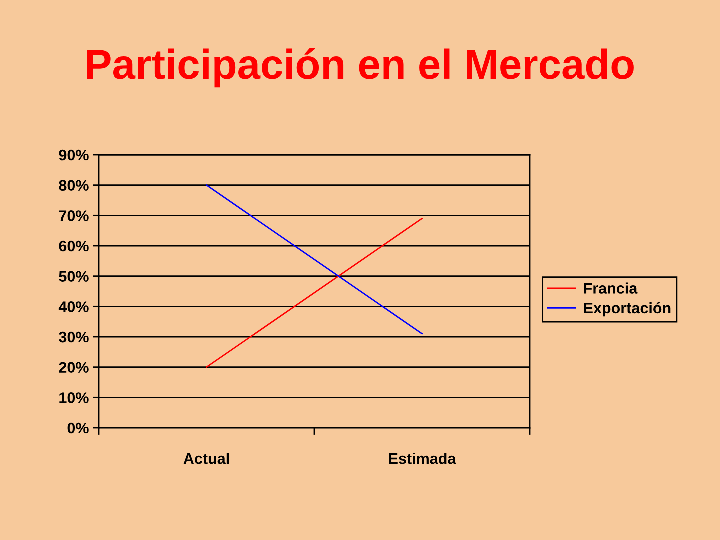  Describe the element at coordinates (74, 368) in the screenshot. I see `y-tick-label: 20%` at that location.